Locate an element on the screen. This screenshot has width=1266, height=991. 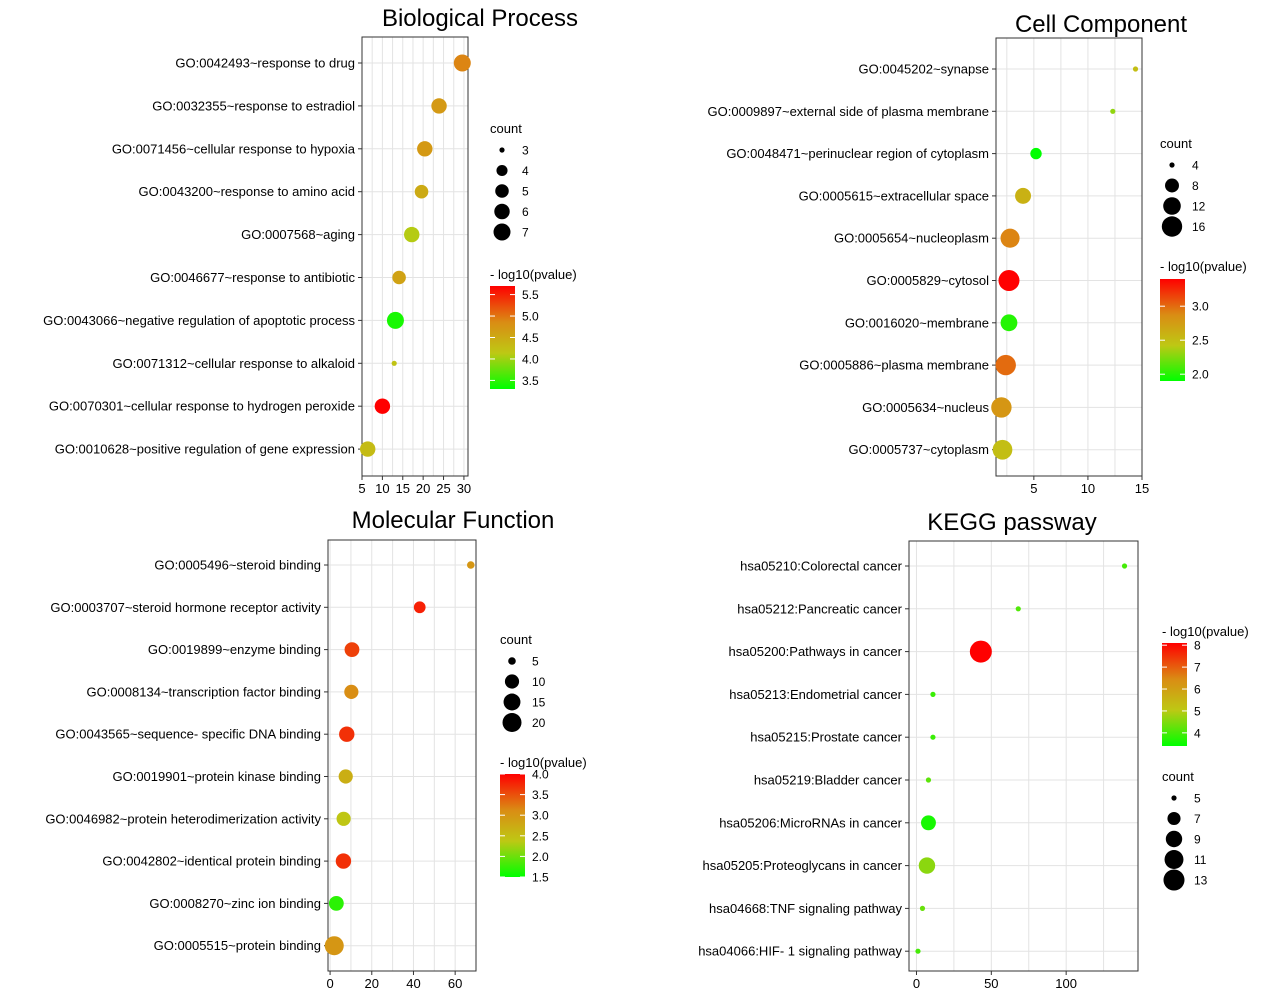
y-tick-label: GO:0016020~membrane is located at coordinates (917, 322).